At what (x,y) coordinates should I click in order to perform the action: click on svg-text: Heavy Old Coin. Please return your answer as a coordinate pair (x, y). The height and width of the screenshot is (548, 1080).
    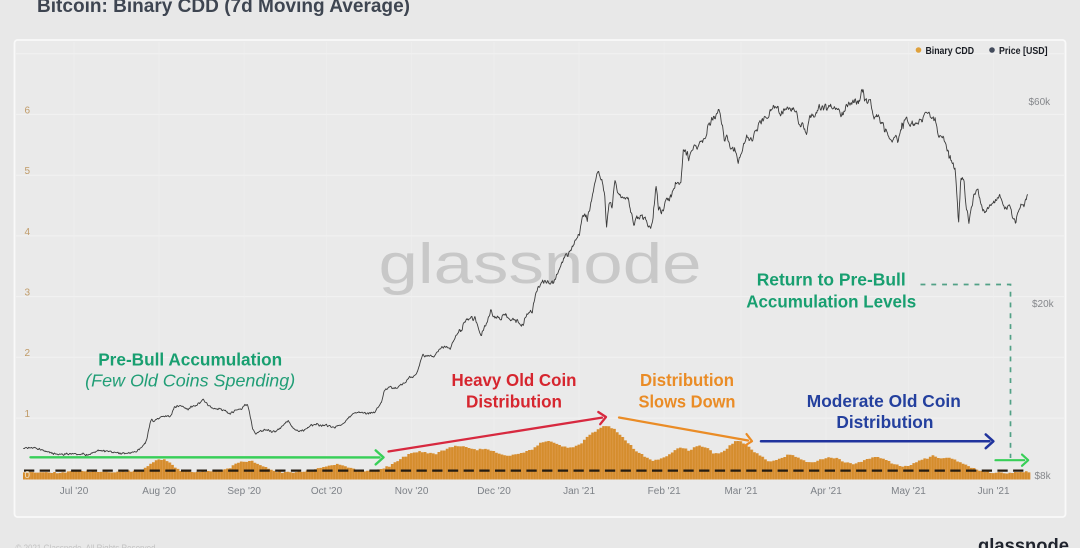
    Looking at the image, I should click on (514, 380).